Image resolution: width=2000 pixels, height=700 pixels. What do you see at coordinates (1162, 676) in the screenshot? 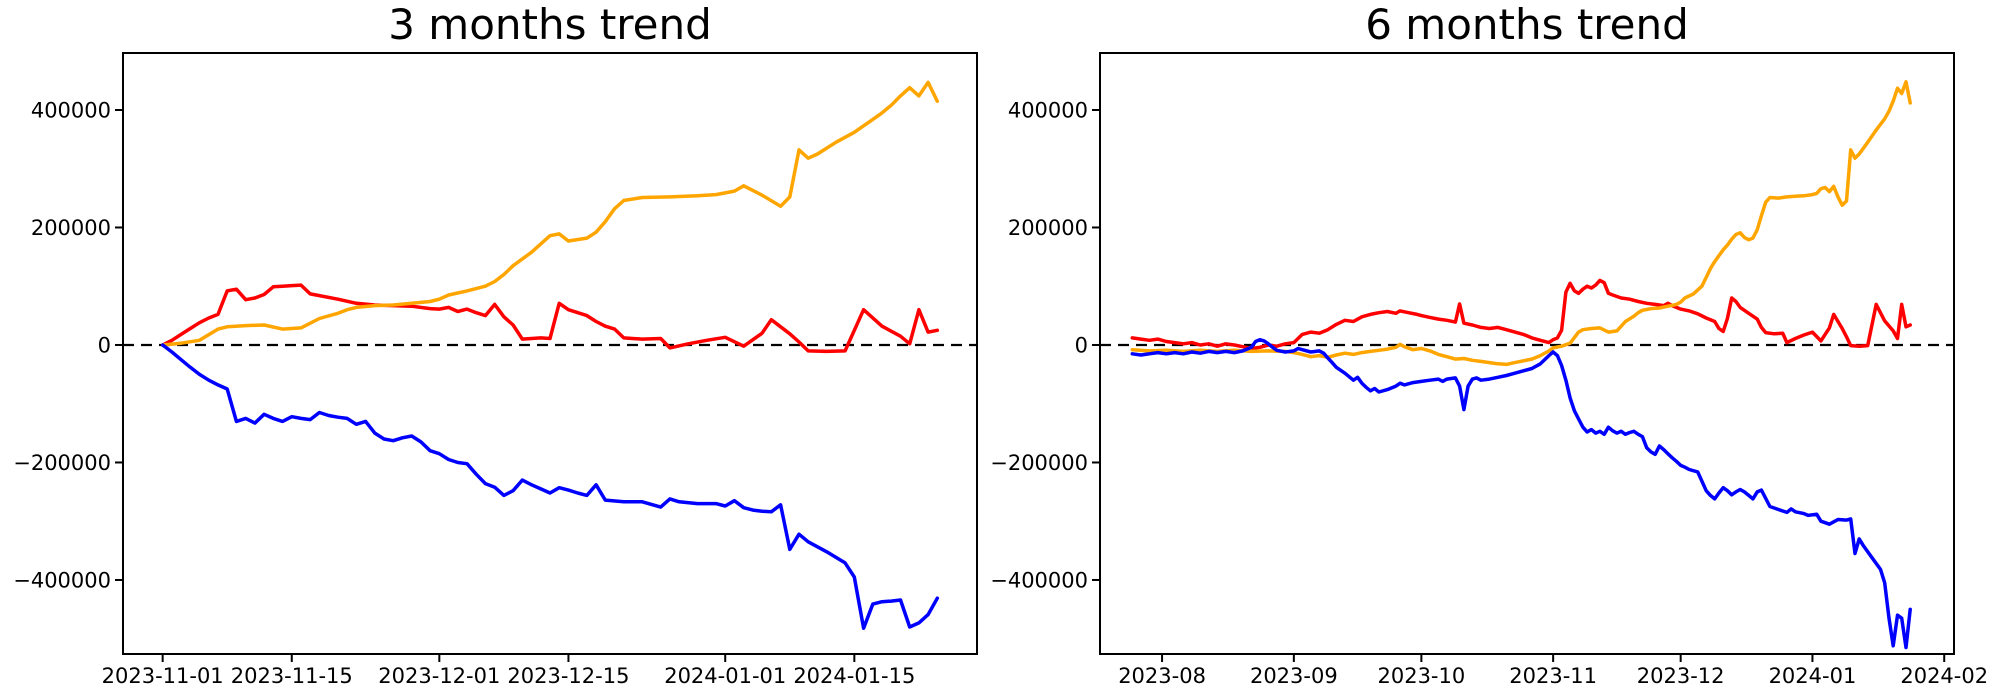
I see `x-tick-label: 2023-08` at bounding box center [1162, 676].